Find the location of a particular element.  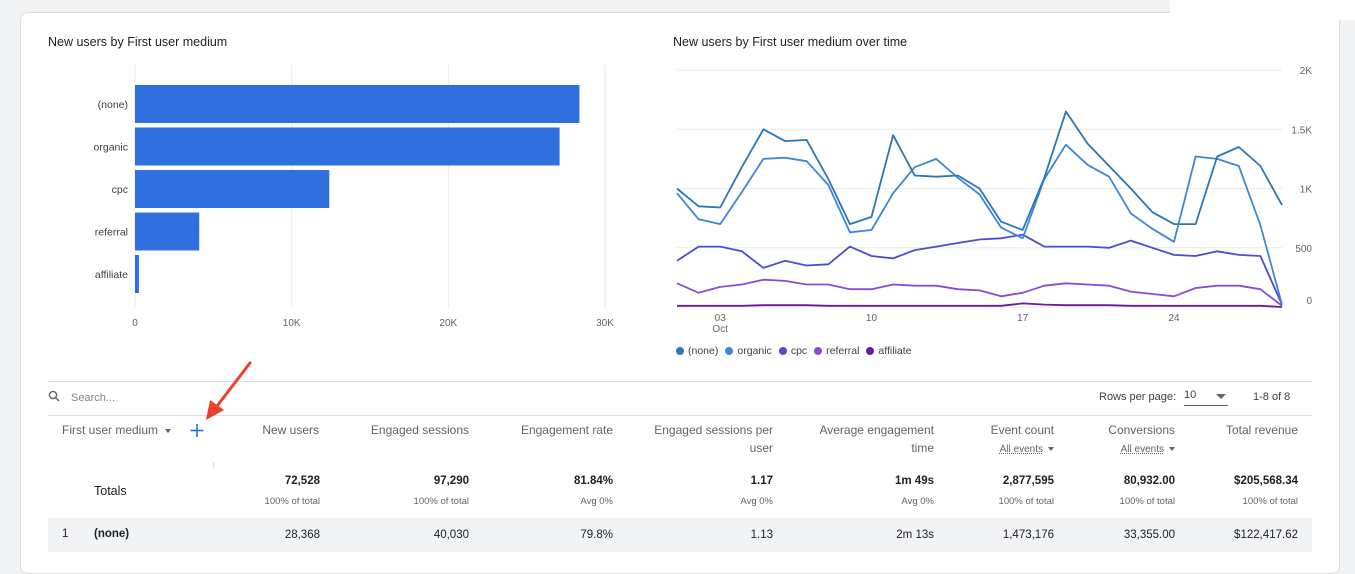

row-engaged-sessions: 40,030 is located at coordinates (451, 535).